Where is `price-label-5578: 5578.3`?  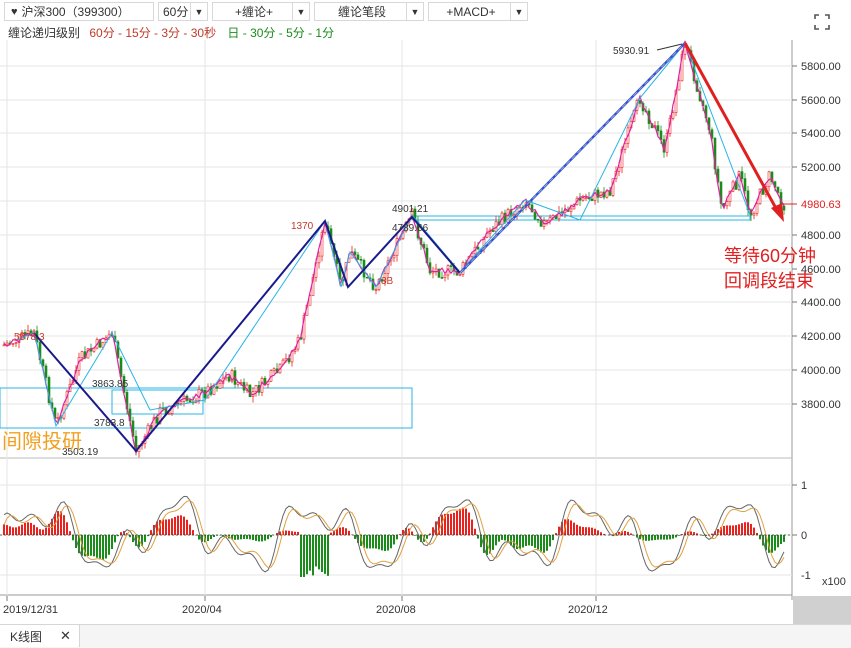 price-label-5578: 5578.3 is located at coordinates (29, 337).